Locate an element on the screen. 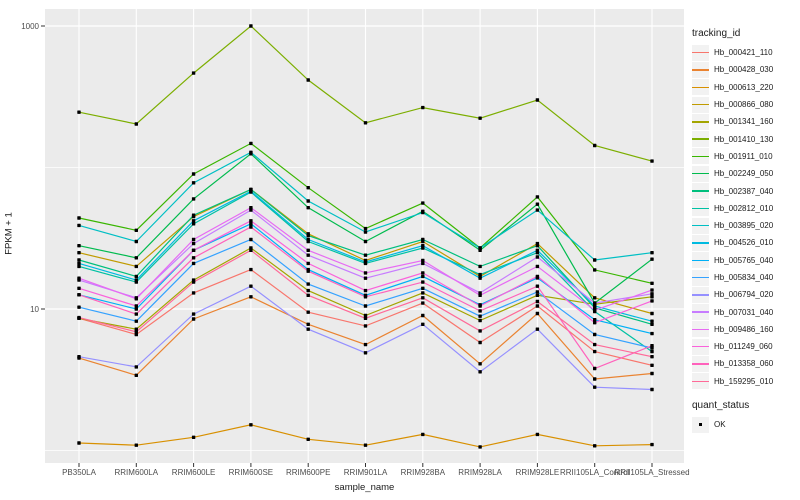 The image size is (800, 500). x-tick-label: RRIM600LE is located at coordinates (194, 472).